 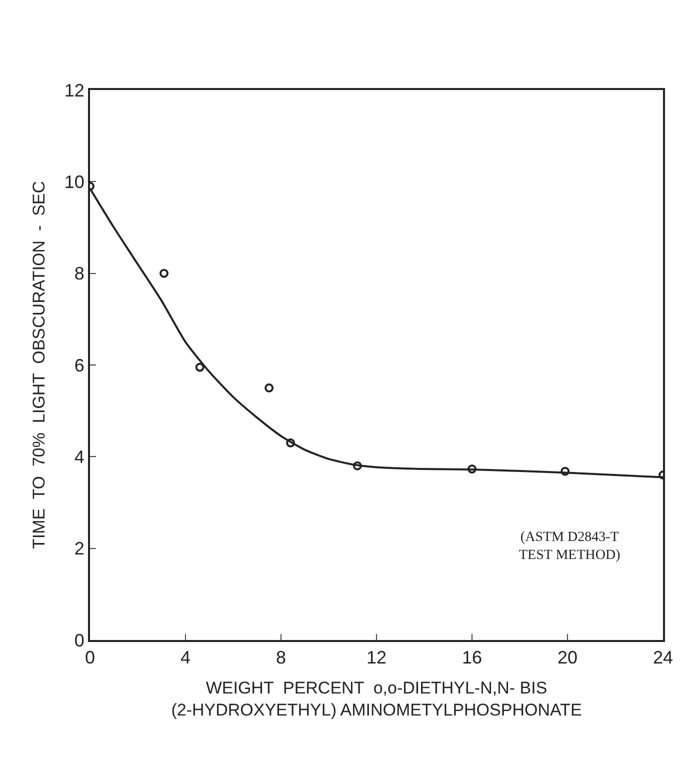 I want to click on y-tick-label: 0, so click(x=79, y=640).